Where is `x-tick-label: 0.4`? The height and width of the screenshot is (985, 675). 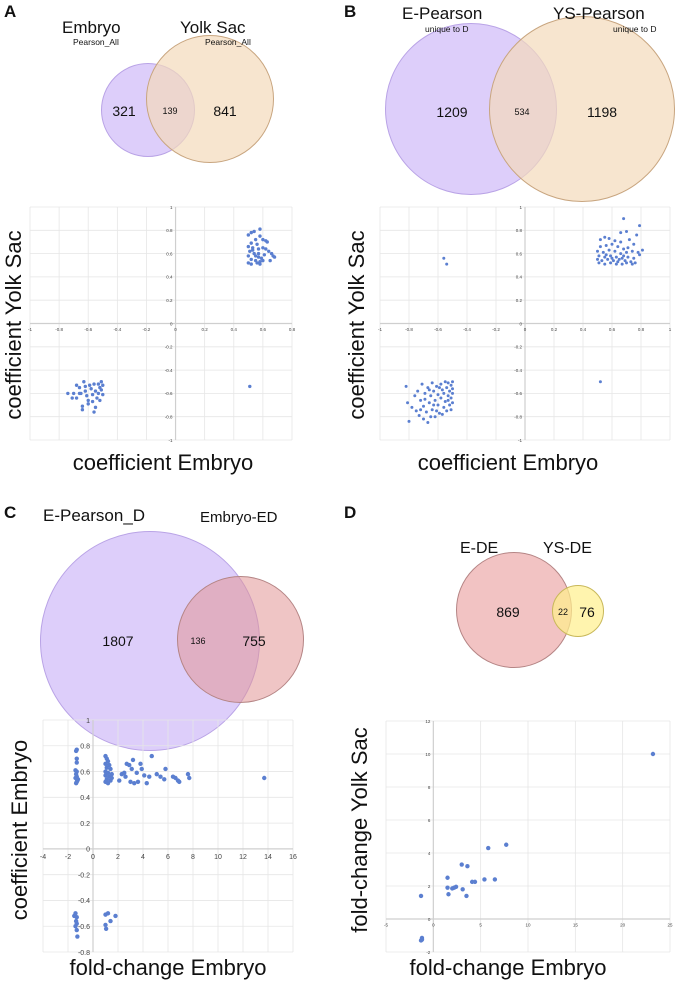 x-tick-label: 0.4 is located at coordinates (234, 329).